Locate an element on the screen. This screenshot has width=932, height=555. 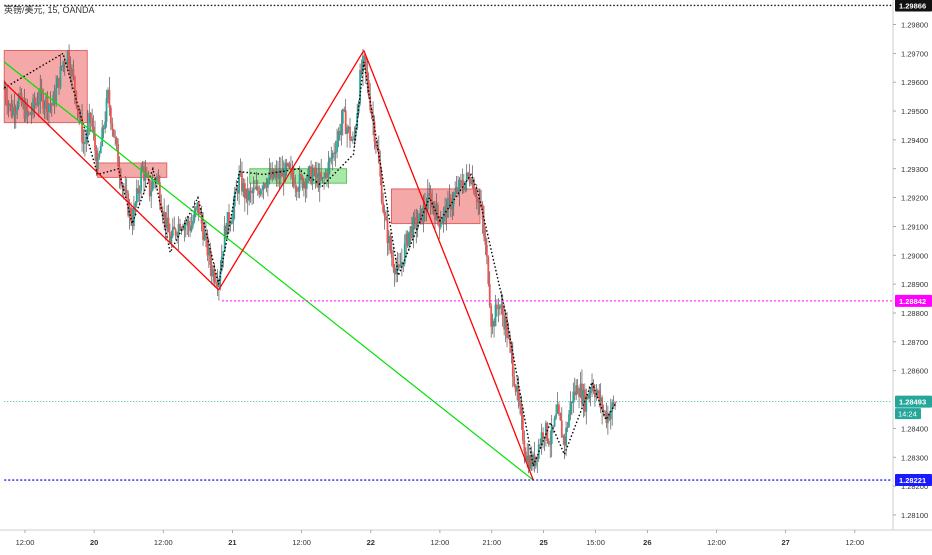
y-tick-label: 1.28300 is located at coordinates (914, 457).